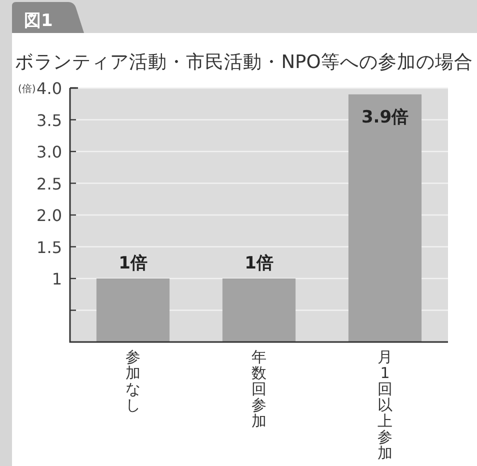  Describe the element at coordinates (133, 381) in the screenshot. I see `x-tick-label: 参加なし` at that location.